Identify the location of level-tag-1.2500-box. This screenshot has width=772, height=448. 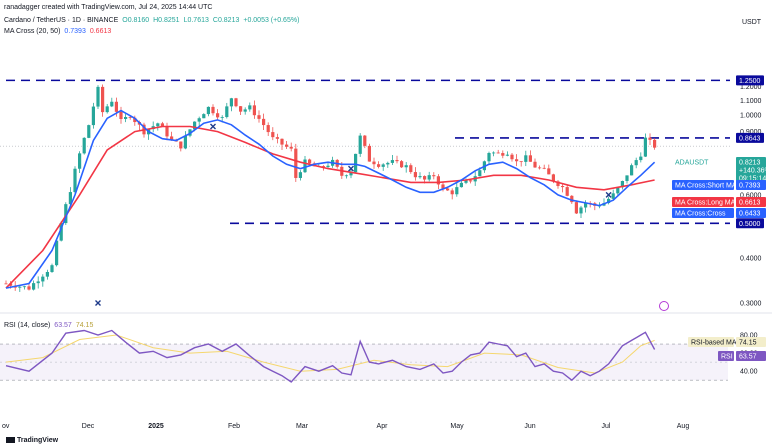
(750, 80).